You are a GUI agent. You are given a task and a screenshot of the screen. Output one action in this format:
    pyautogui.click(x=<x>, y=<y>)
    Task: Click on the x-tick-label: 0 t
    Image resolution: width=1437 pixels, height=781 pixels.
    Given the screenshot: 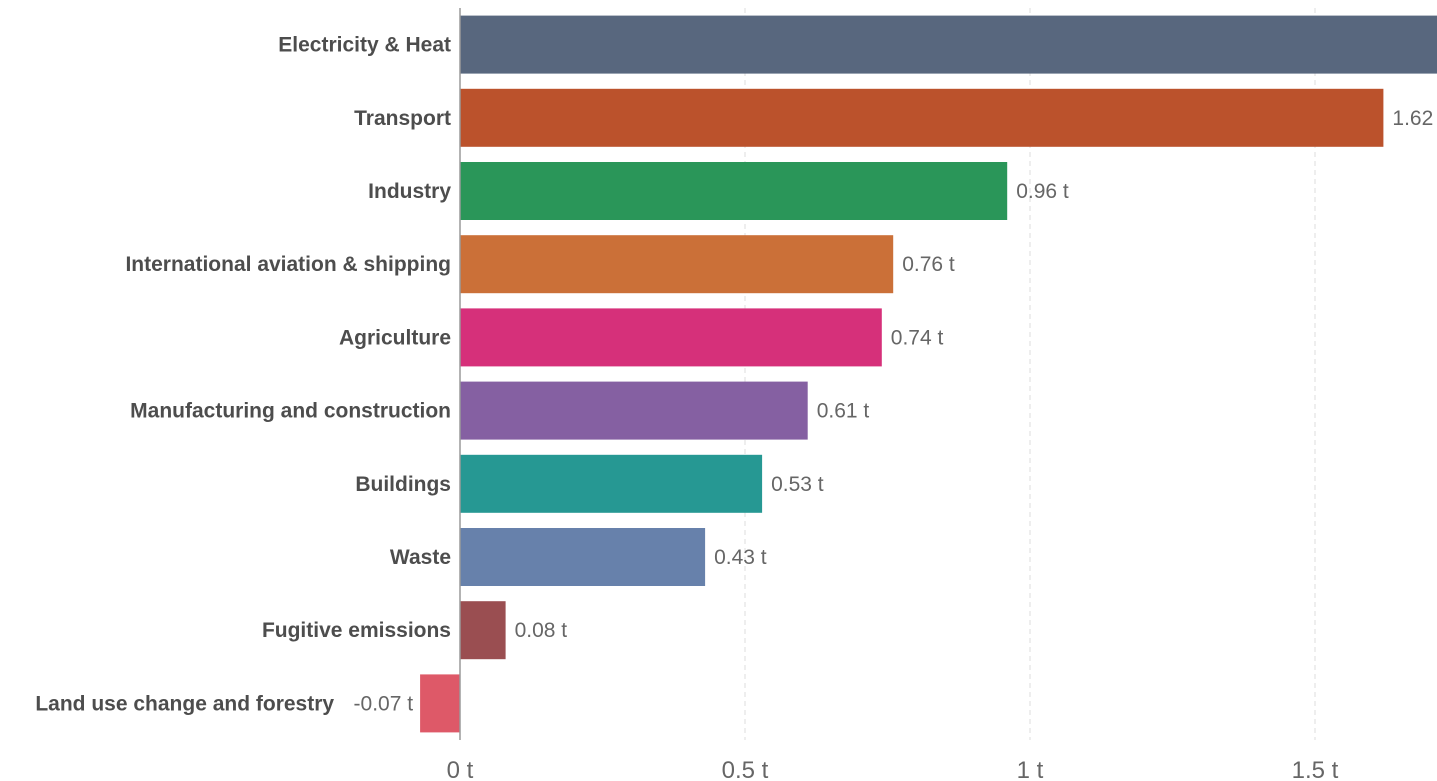 What is the action you would take?
    pyautogui.click(x=460, y=769)
    